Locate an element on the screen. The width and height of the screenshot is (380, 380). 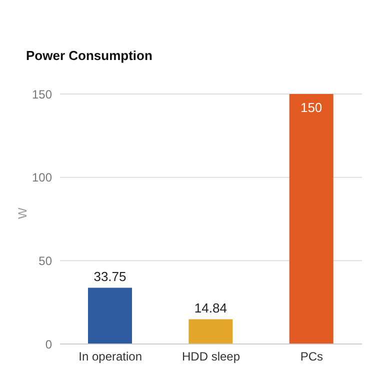
y-axis-title: W is located at coordinates (22, 213).